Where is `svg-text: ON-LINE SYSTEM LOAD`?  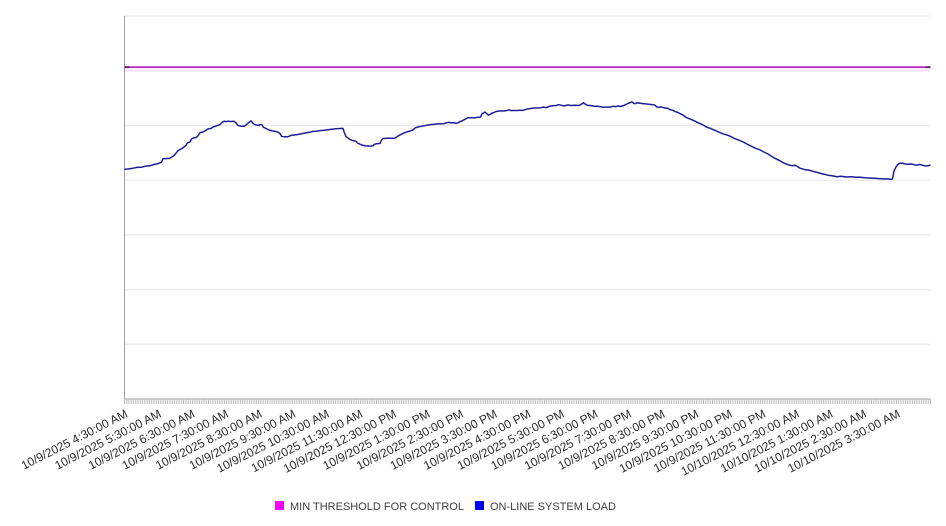 svg-text: ON-LINE SYSTEM LOAD is located at coordinates (553, 507).